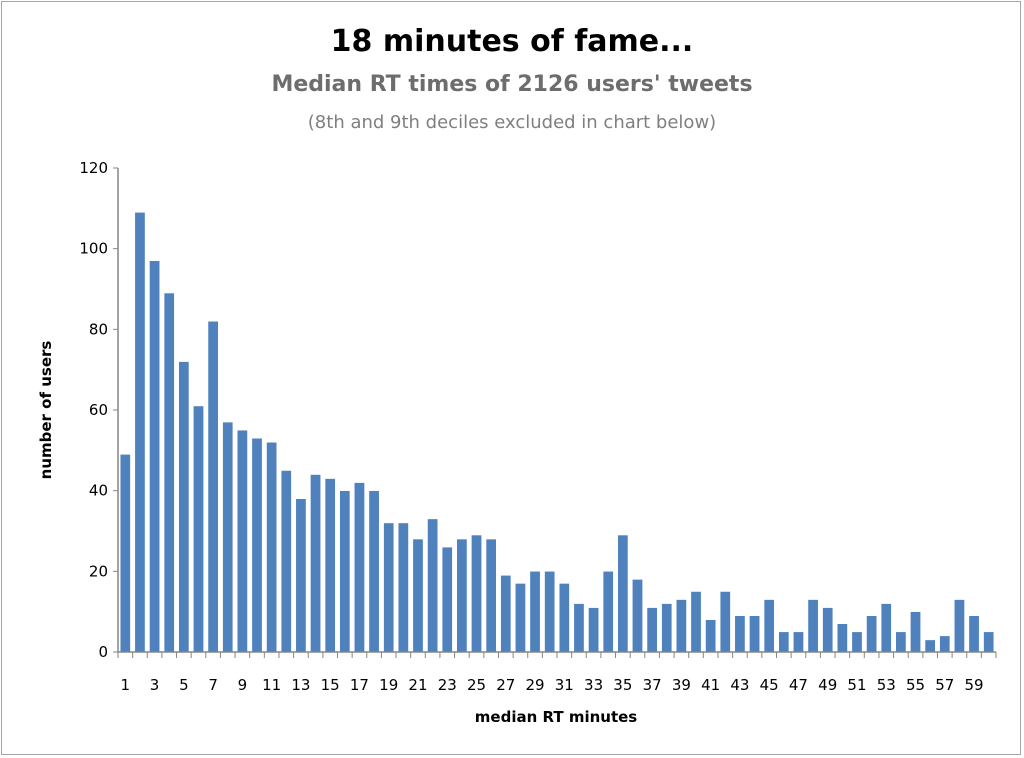 The height and width of the screenshot is (758, 1024). I want to click on x-tick-label: 47, so click(798, 685).